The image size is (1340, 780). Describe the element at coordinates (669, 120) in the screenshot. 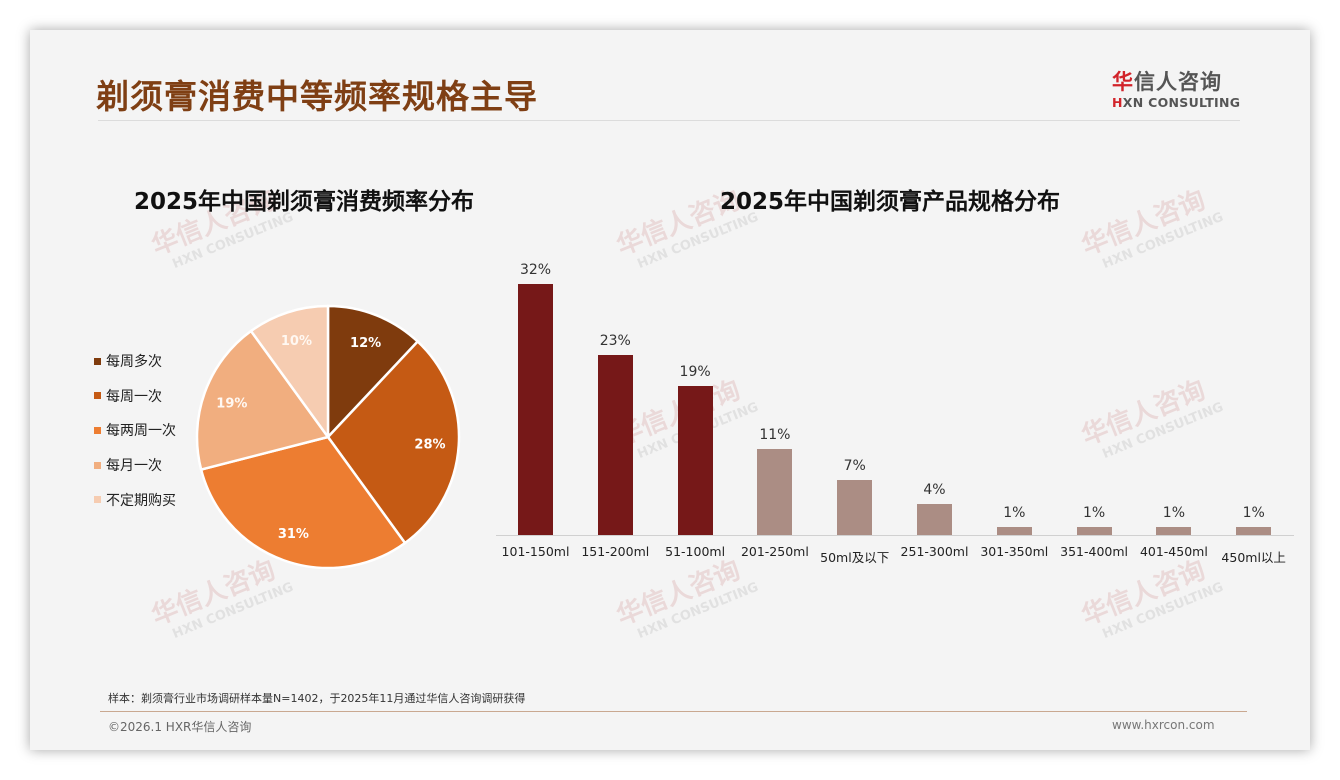

I see `title-divider` at that location.